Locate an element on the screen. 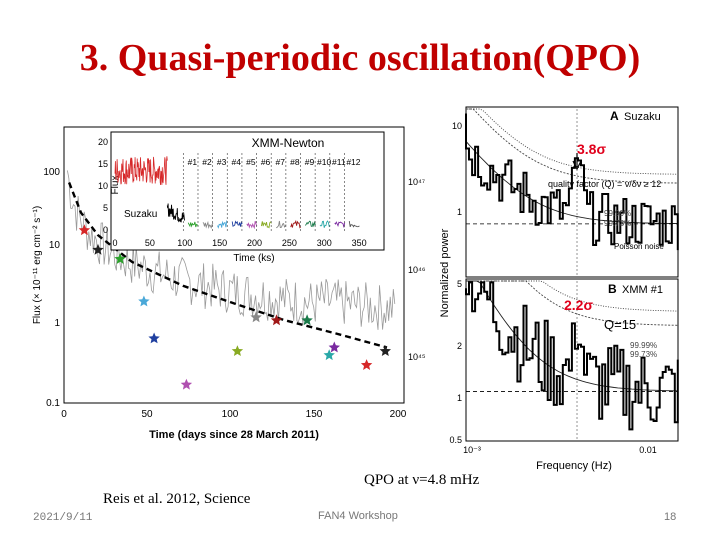  y-axis-label: Flux (× 10⁻¹¹ erg cm⁻² s⁻¹) is located at coordinates (37, 265).